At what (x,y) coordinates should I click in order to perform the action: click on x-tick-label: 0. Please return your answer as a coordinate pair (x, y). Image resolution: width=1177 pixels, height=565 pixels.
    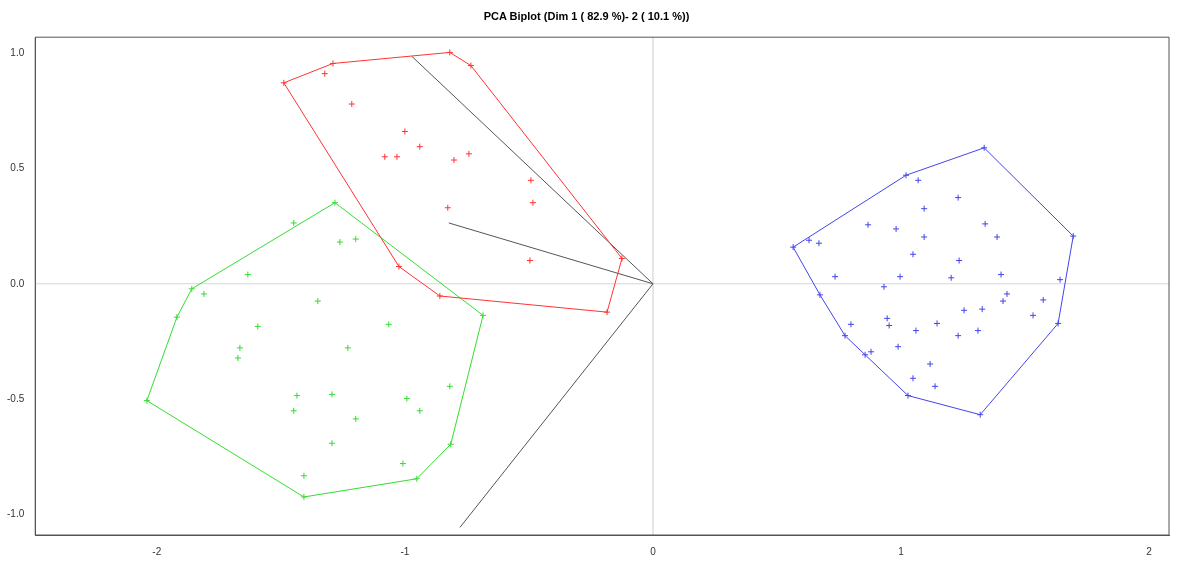
    Looking at the image, I should click on (653, 551).